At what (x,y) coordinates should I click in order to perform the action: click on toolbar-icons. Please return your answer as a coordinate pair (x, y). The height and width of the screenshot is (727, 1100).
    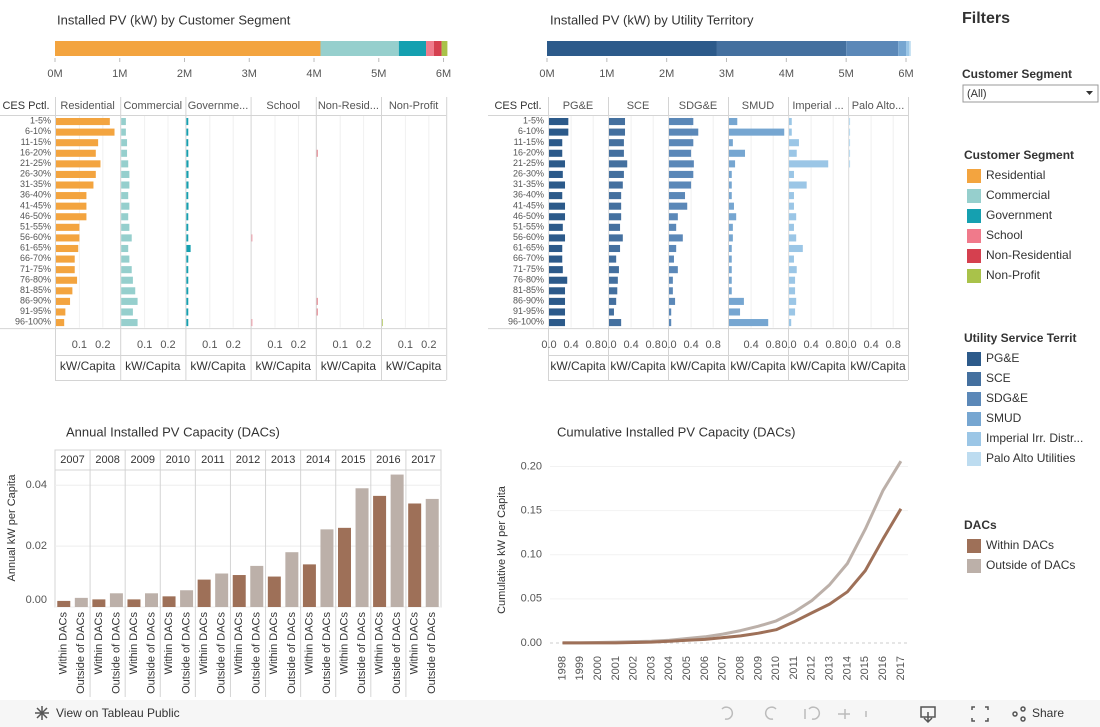
    Looking at the image, I should click on (873, 715).